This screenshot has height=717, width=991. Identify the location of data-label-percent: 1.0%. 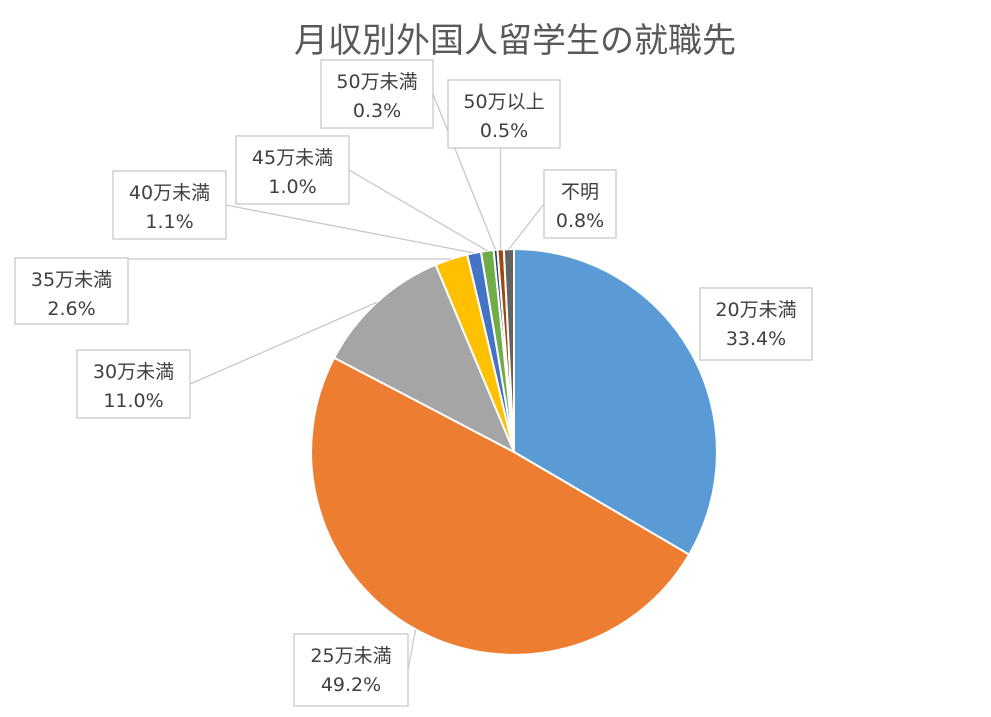
(292, 187).